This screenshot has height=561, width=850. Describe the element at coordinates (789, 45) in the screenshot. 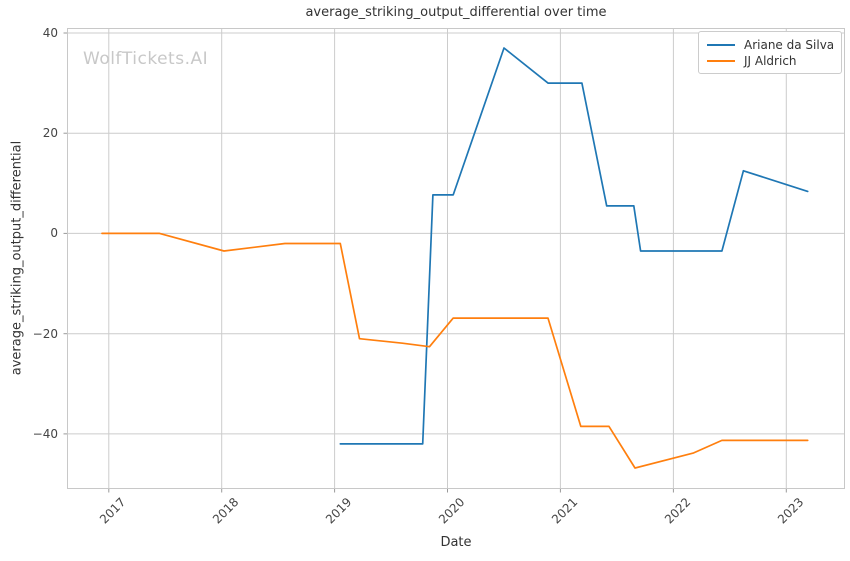

I see `legend-label: Ariane da Silva` at that location.